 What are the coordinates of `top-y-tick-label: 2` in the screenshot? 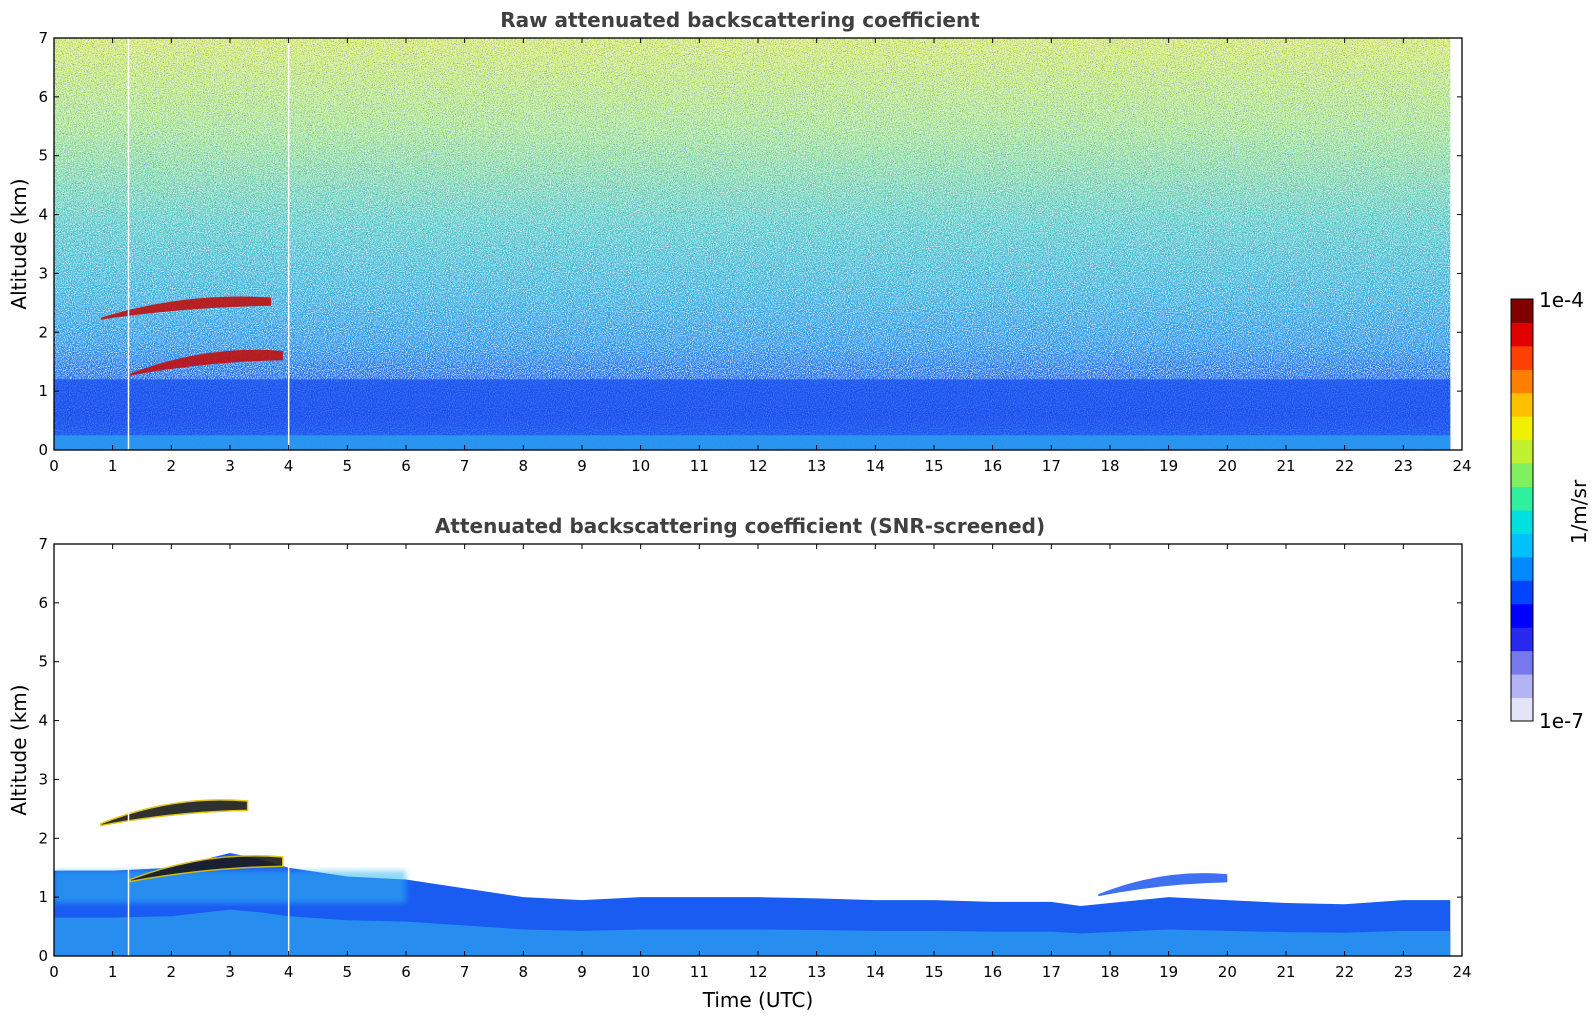 It's located at (43, 332).